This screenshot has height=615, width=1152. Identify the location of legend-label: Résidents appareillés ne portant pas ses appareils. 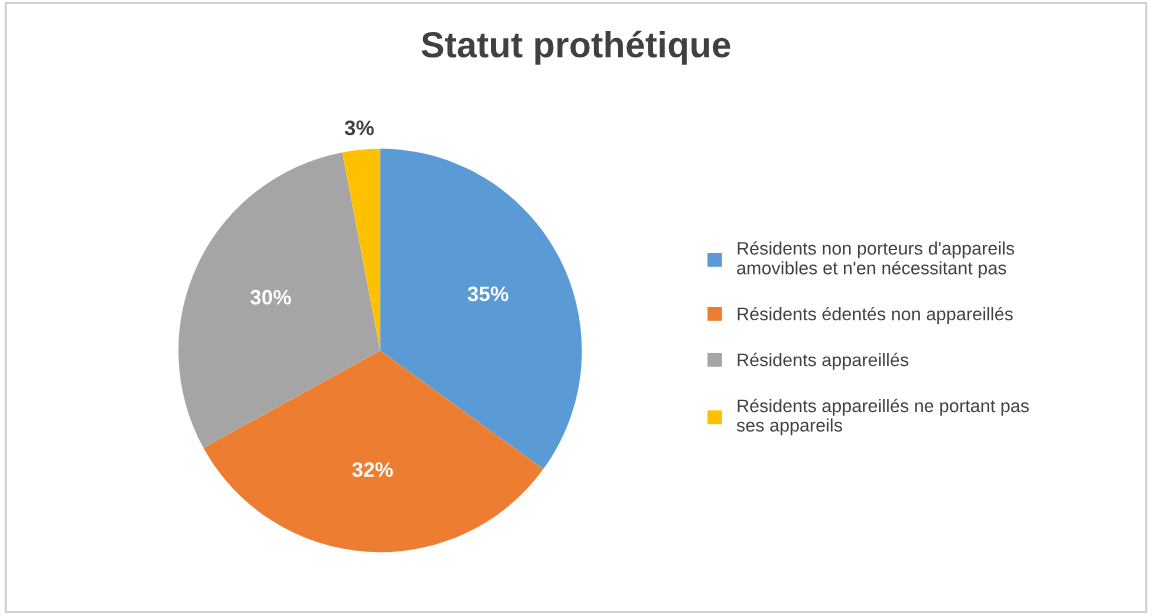
(882, 417).